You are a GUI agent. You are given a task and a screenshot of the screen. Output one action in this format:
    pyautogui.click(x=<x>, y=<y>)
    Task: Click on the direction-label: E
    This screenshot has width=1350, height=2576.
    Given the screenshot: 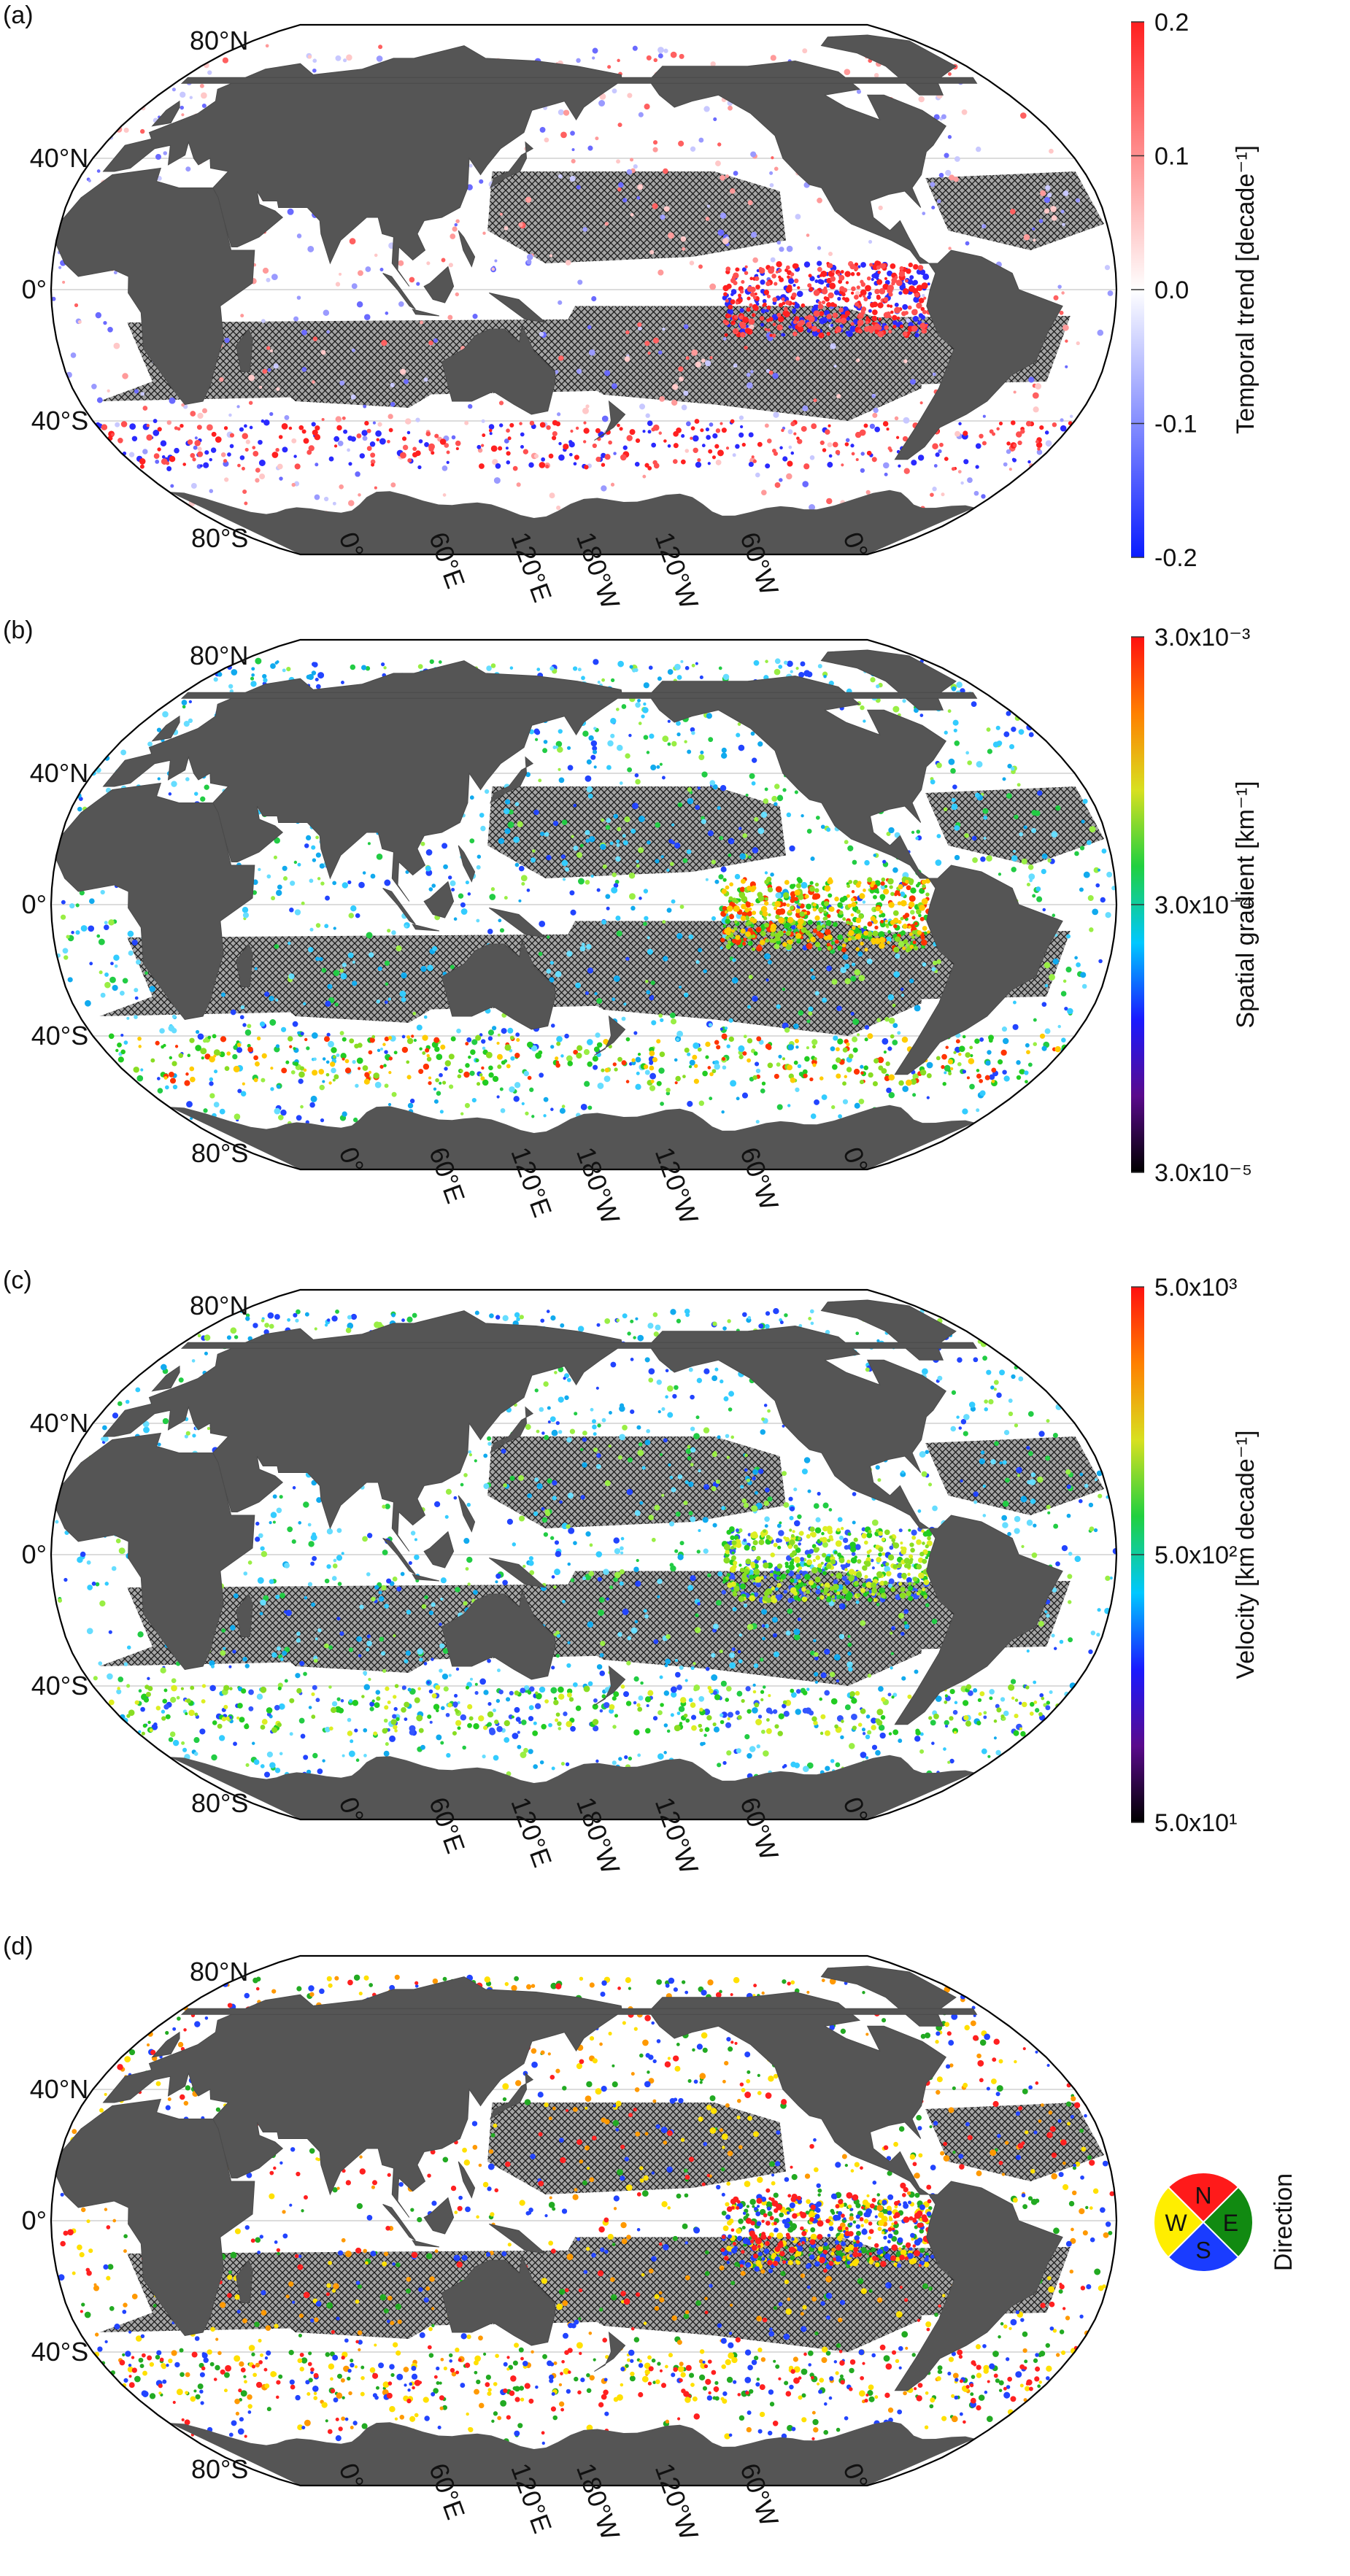 What is the action you would take?
    pyautogui.click(x=1230, y=2223)
    